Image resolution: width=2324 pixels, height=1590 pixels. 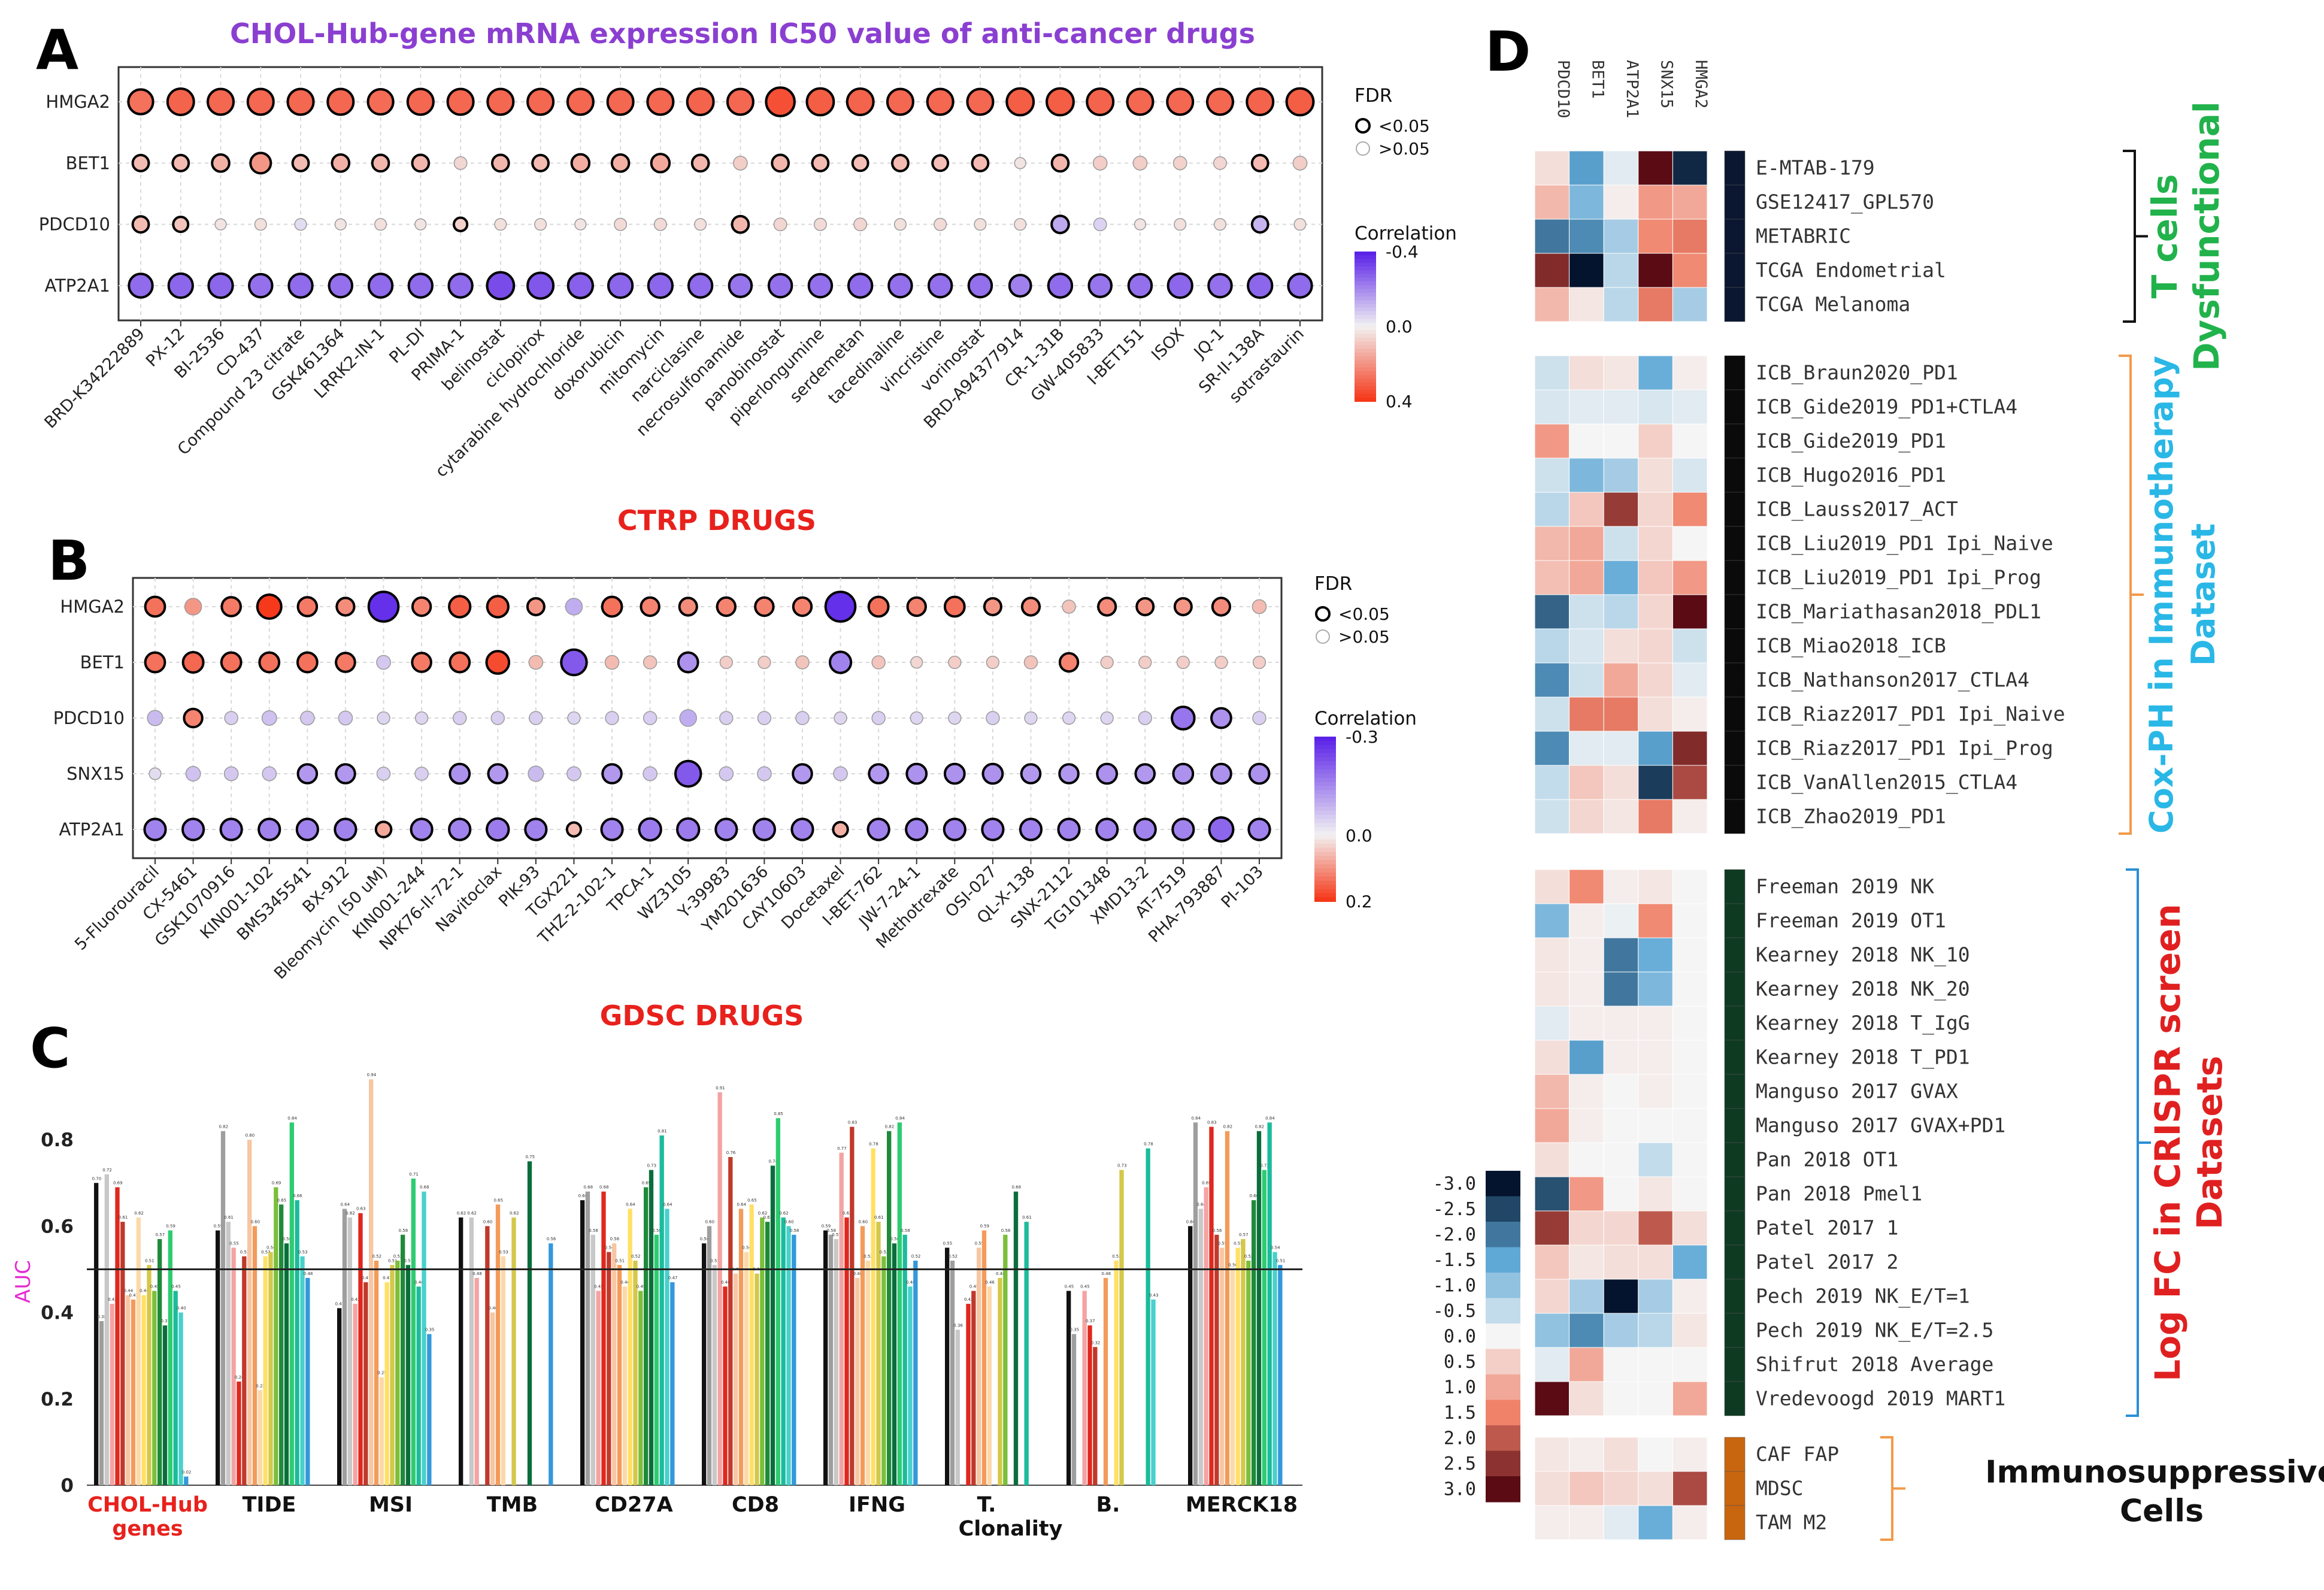 What do you see at coordinates (282, 1200) in the screenshot?
I see `bar-value-label: 0.65` at bounding box center [282, 1200].